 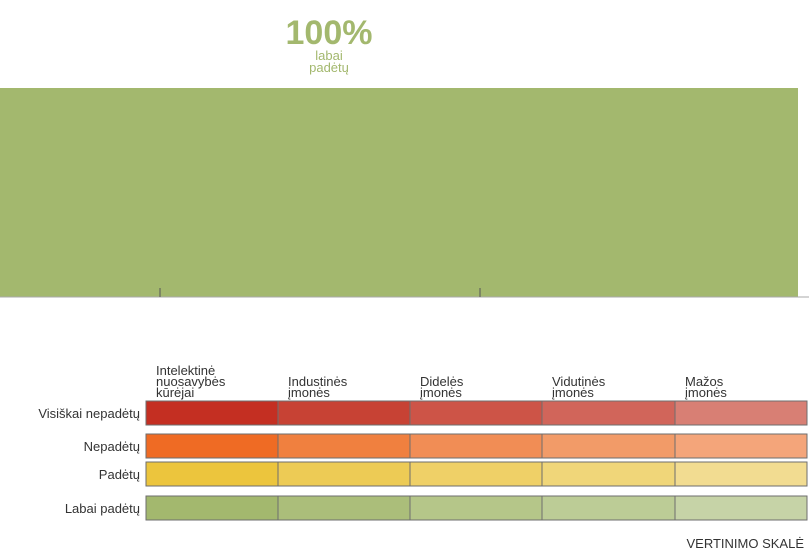 What do you see at coordinates (102, 508) in the screenshot?
I see `scale-row-label: Labai padėtų` at bounding box center [102, 508].